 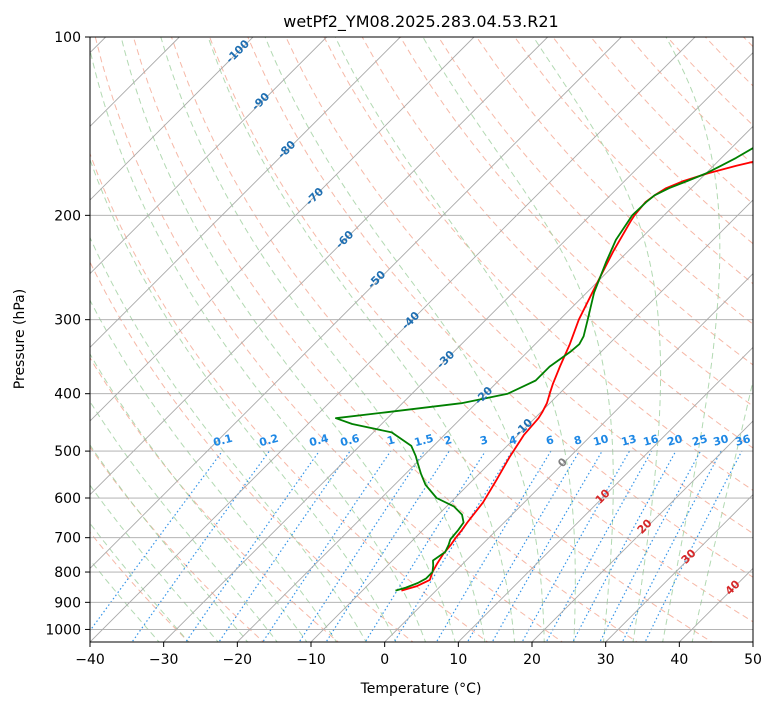 What do you see at coordinates (63, 630) in the screenshot?
I see `y-tick-label: 1000` at bounding box center [63, 630].